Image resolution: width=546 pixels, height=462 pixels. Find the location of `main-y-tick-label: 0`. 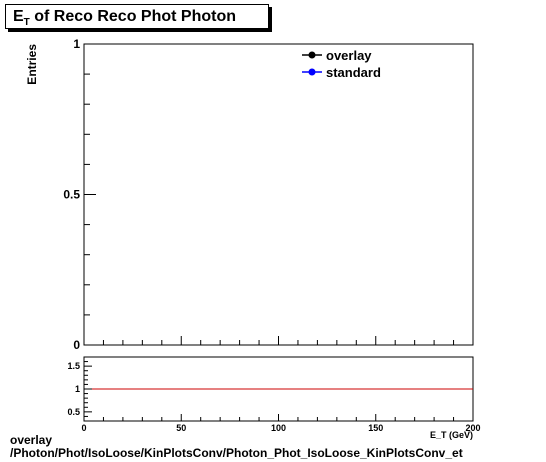

main-y-tick-label: 0 is located at coordinates (76, 345).